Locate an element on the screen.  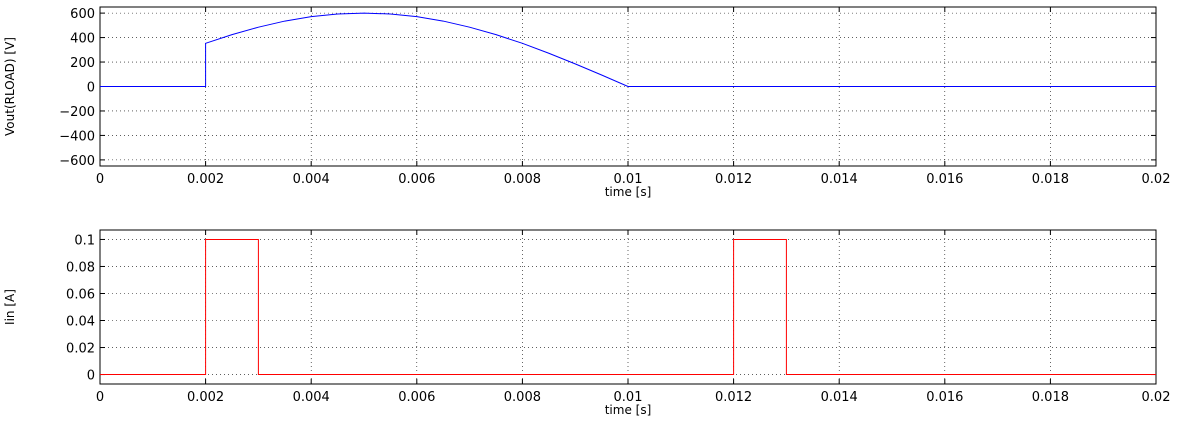
vout-y-tick-label: −400 is located at coordinates (77, 136).